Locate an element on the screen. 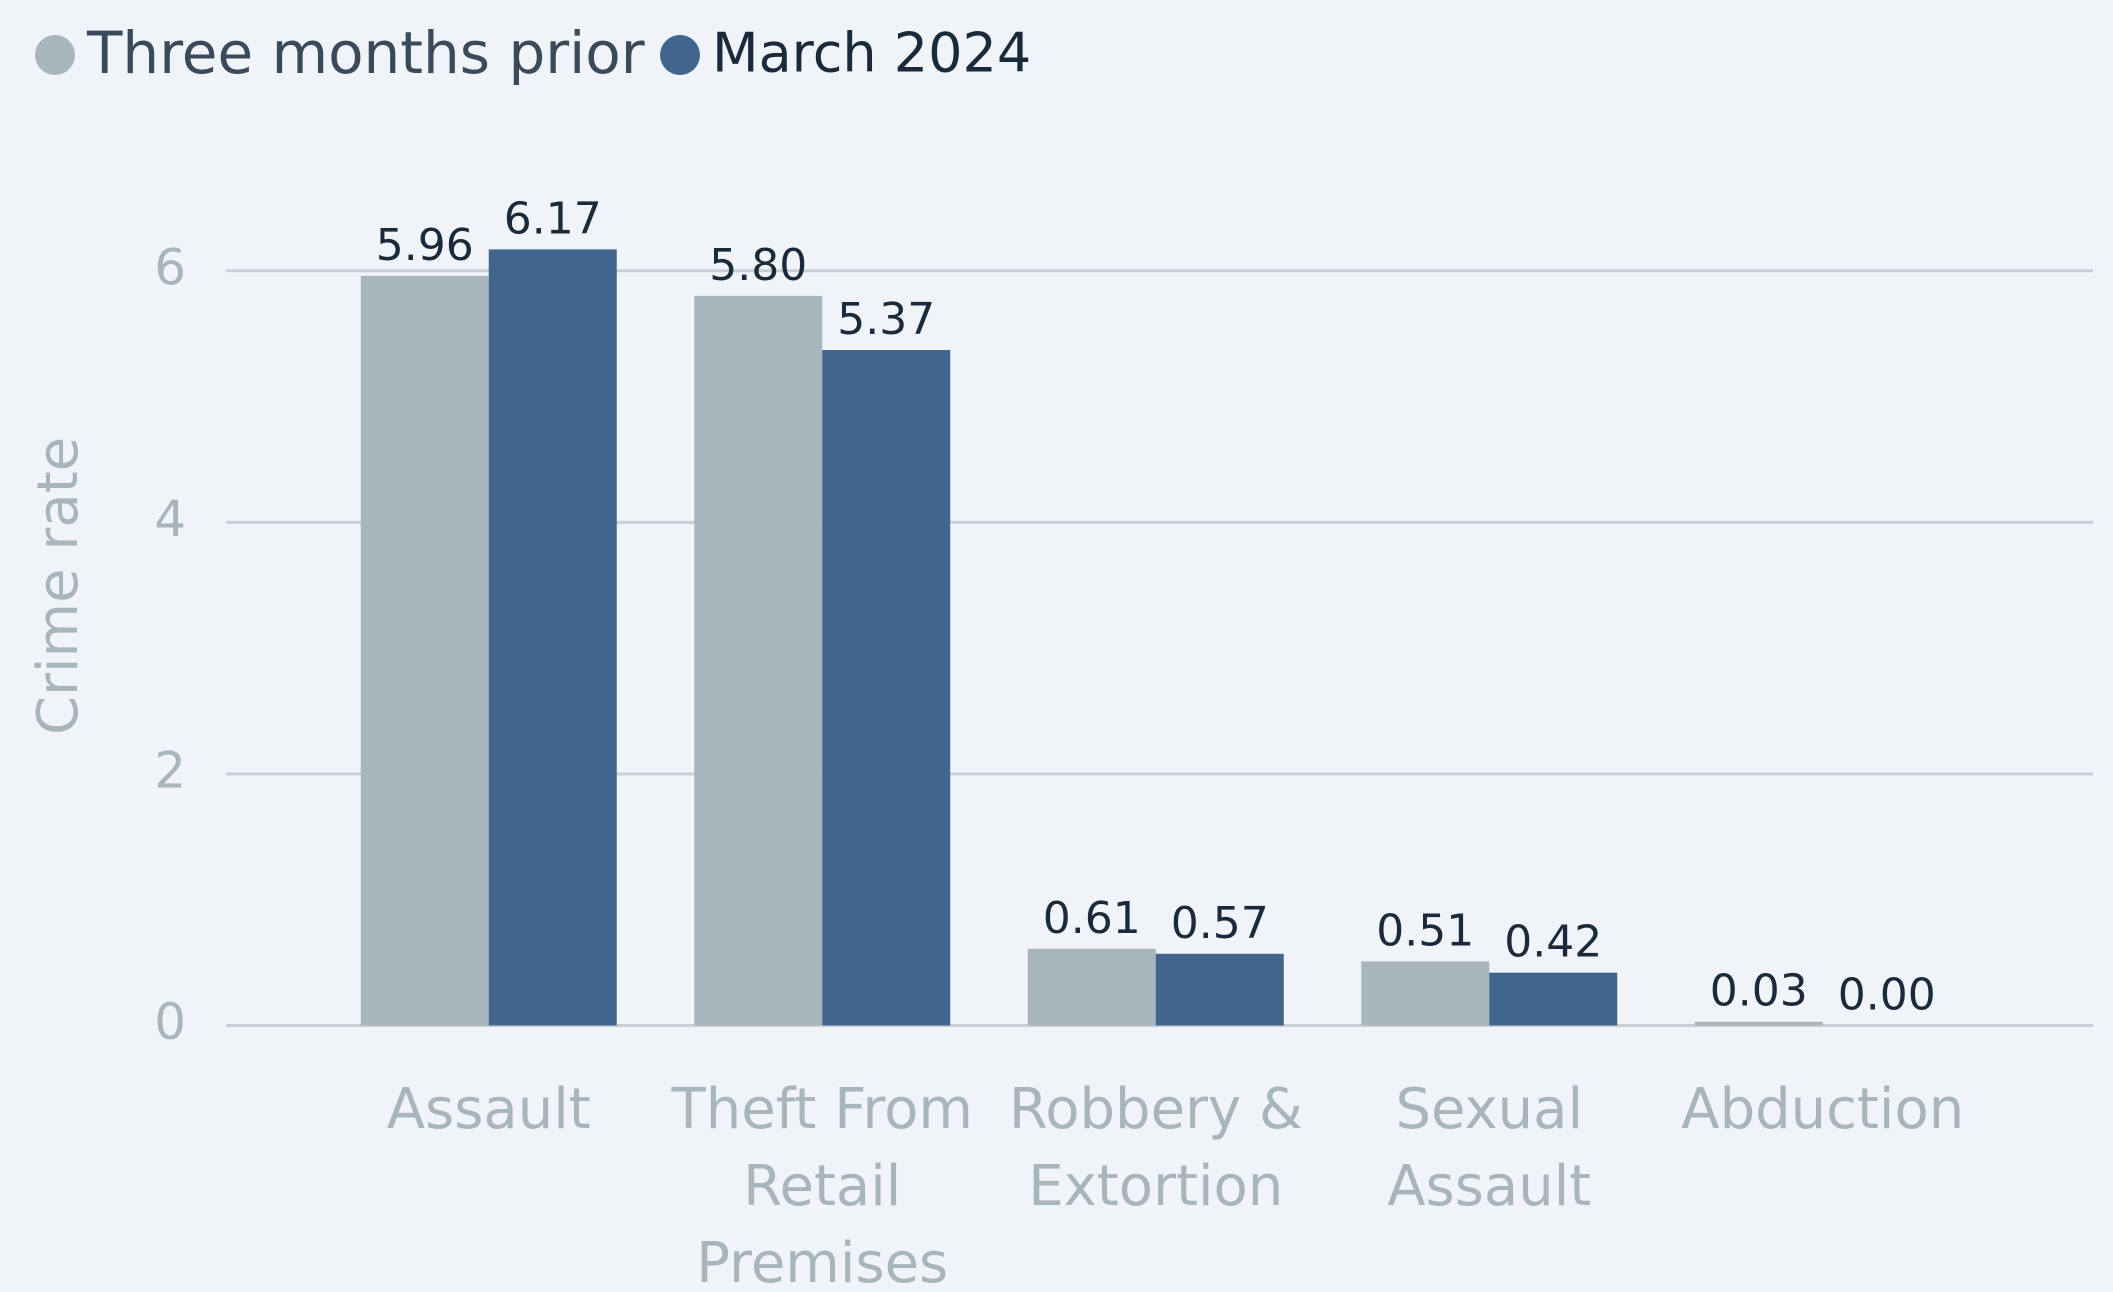 This screenshot has height=1292, width=2113. x-tick-label: Assault is located at coordinates (489, 1109).